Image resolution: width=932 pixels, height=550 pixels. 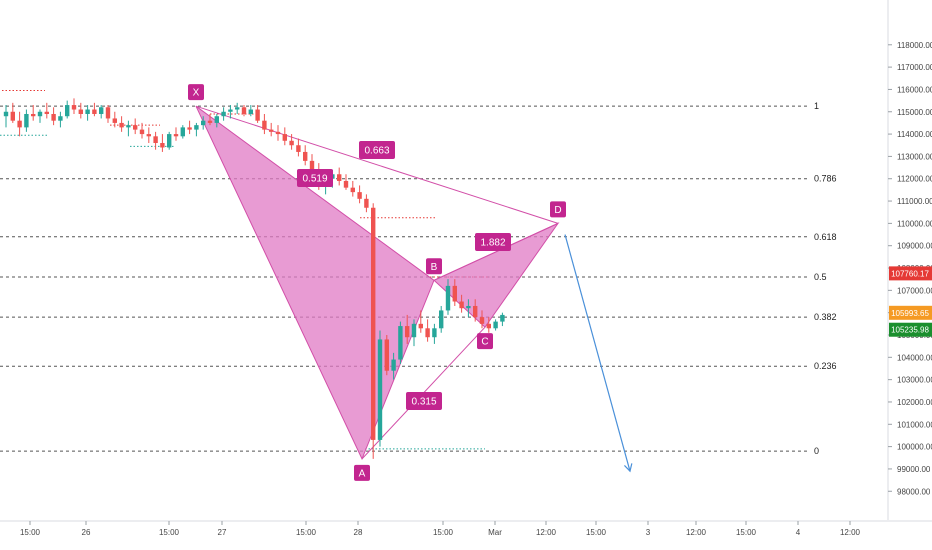 I want to click on y-tick-label: 99000.00, so click(x=914, y=469).